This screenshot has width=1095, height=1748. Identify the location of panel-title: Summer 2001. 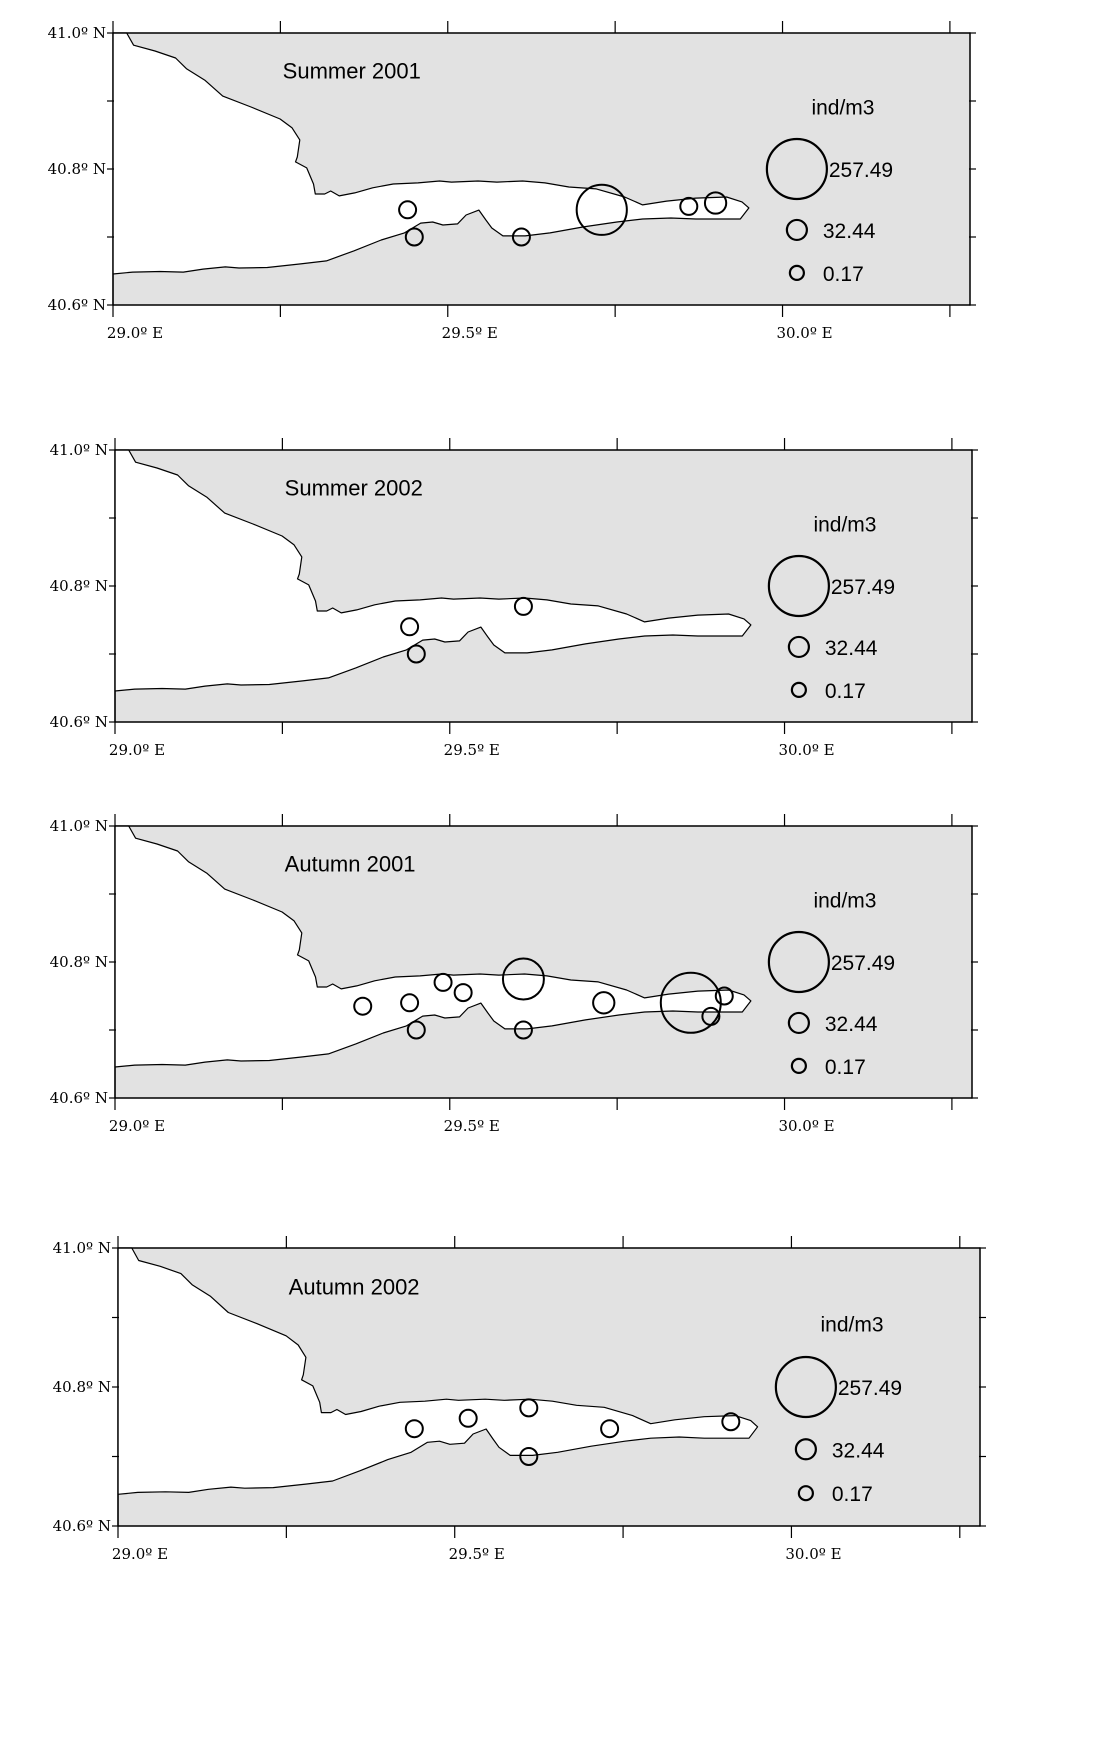
(352, 71).